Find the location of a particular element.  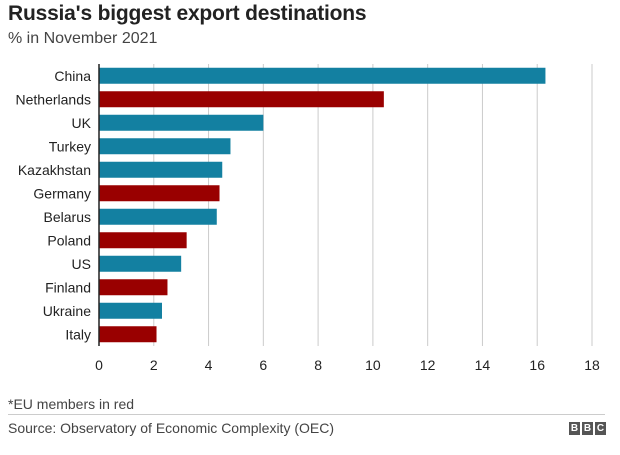

footer-divider is located at coordinates (306, 414).